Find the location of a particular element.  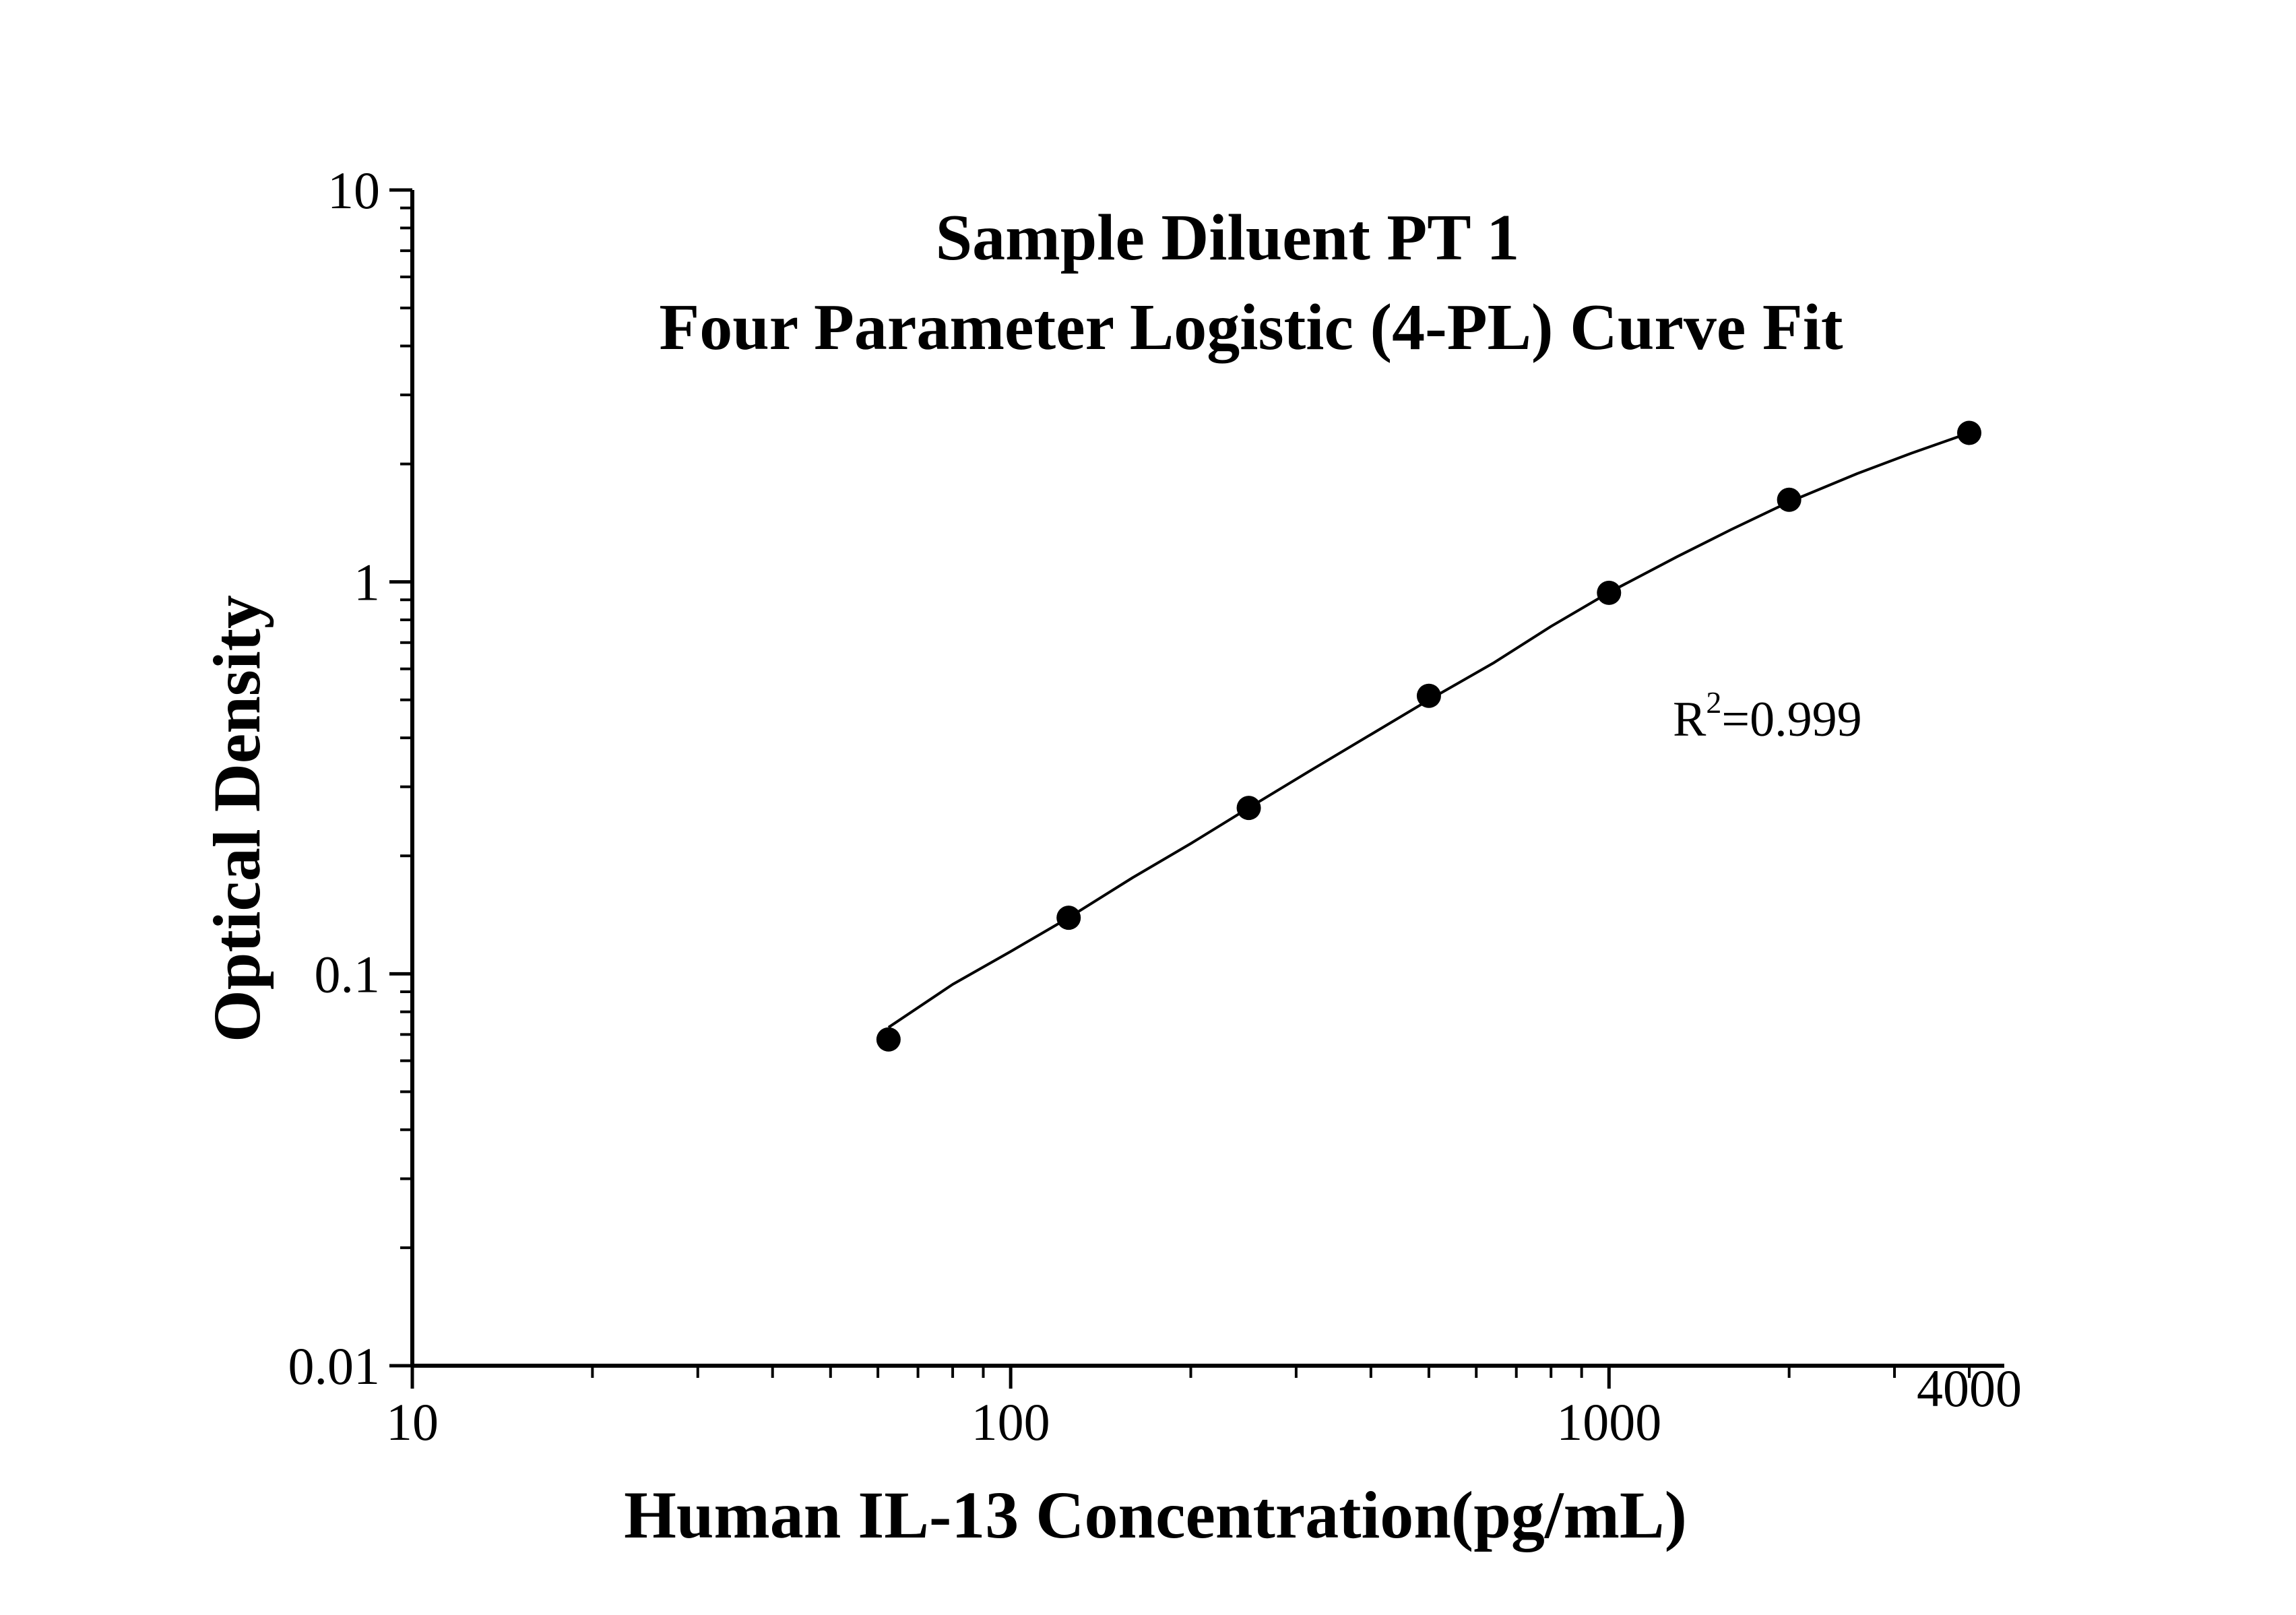

x-tick-label: 100 is located at coordinates (1010, 1422).